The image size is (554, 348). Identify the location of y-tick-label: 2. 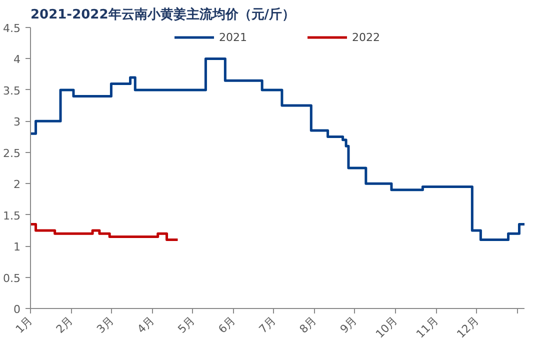
(17, 185).